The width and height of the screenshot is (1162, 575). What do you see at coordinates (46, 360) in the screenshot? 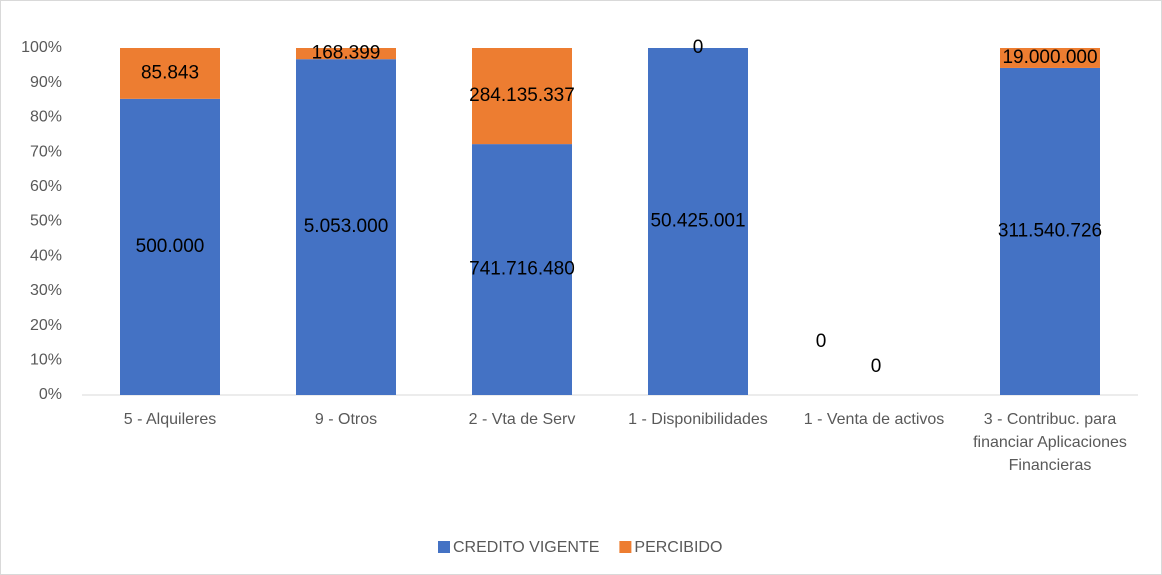
I see `y-tick-label: 10%` at bounding box center [46, 360].